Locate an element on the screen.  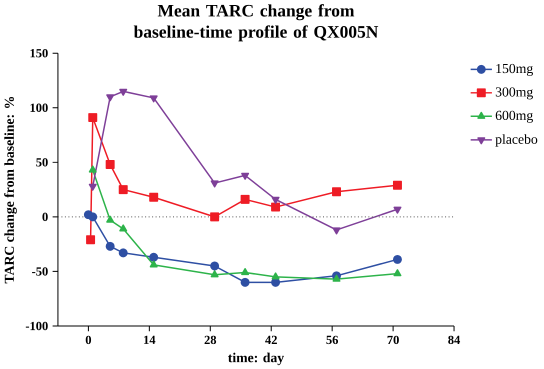
y-tick-label: 150 is located at coordinates (39, 53).